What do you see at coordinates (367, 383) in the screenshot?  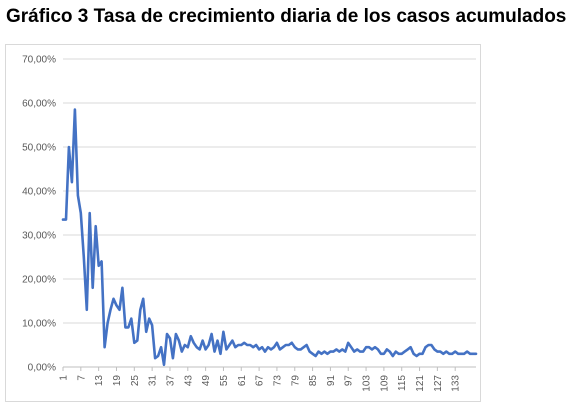 I see `x-tick-label: 103` at bounding box center [367, 383].